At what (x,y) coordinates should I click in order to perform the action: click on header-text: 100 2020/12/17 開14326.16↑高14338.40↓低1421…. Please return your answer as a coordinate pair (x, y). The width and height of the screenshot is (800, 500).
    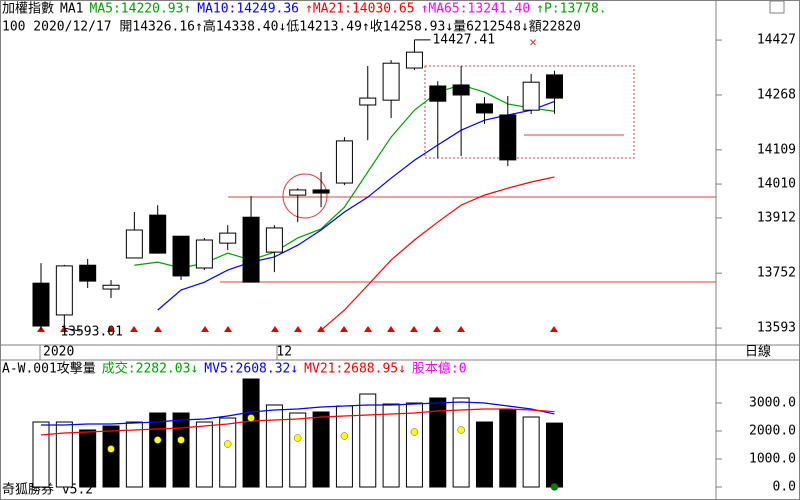
    Looking at the image, I should click on (291, 27).